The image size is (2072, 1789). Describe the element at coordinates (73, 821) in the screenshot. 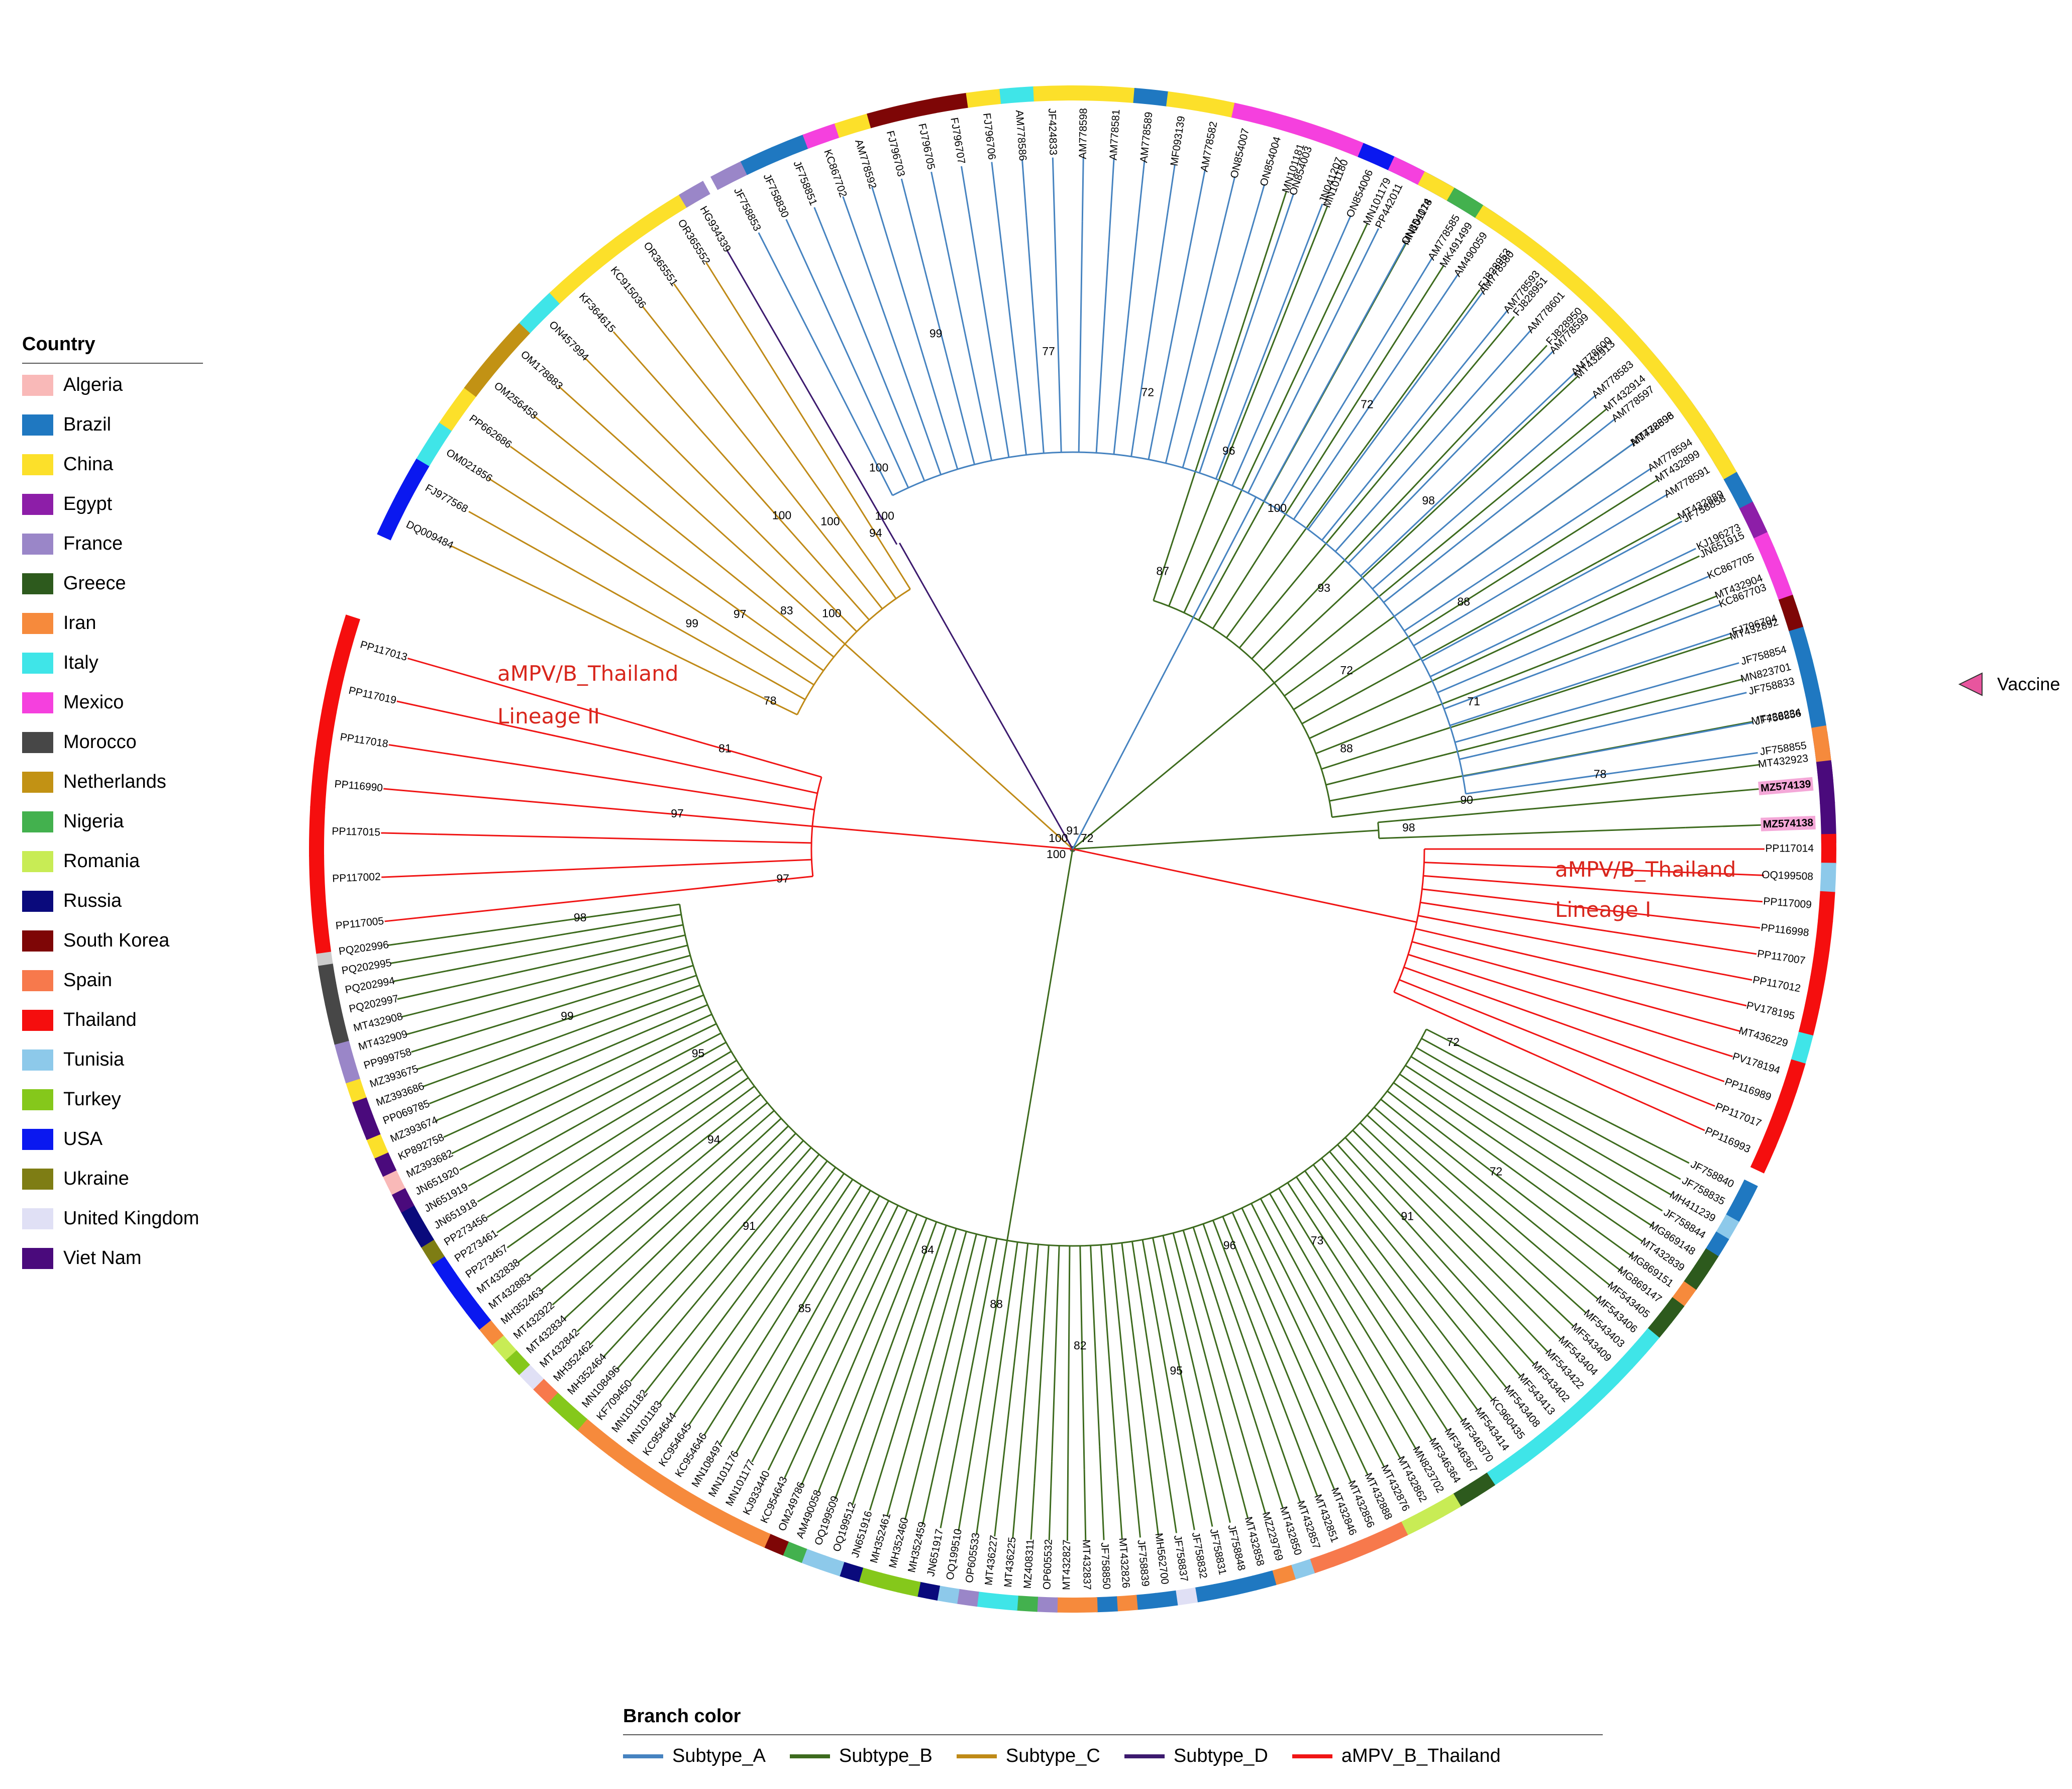

I see `country-legend-item: Nigeria` at that location.